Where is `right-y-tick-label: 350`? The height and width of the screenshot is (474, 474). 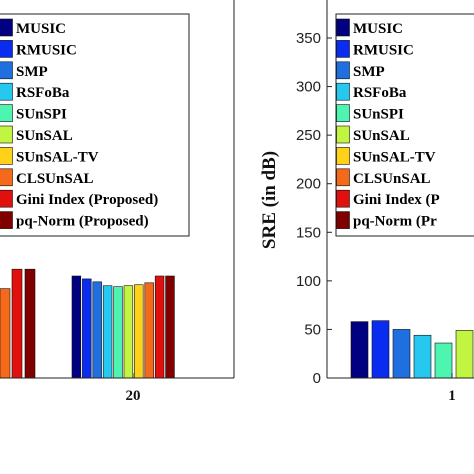
right-y-tick-label: 350 is located at coordinates (308, 38).